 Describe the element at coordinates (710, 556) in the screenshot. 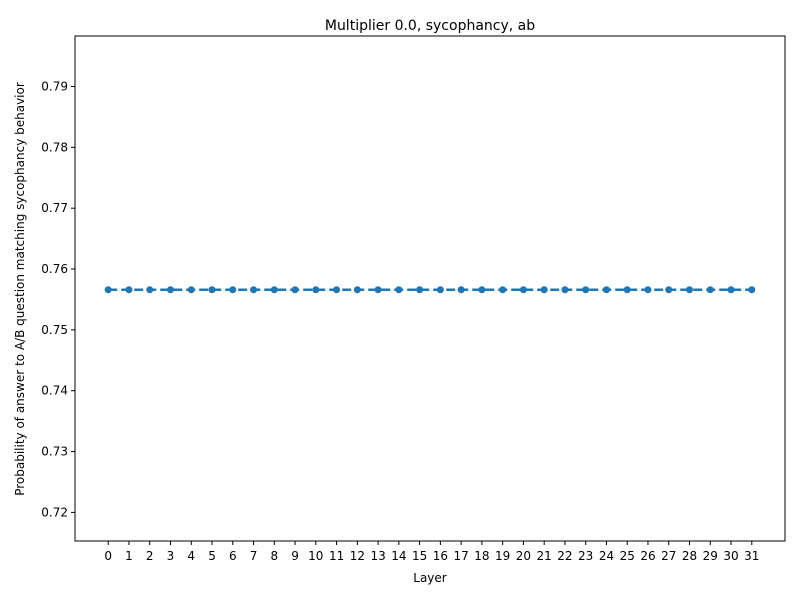

I see `x-tick-label: 29` at that location.